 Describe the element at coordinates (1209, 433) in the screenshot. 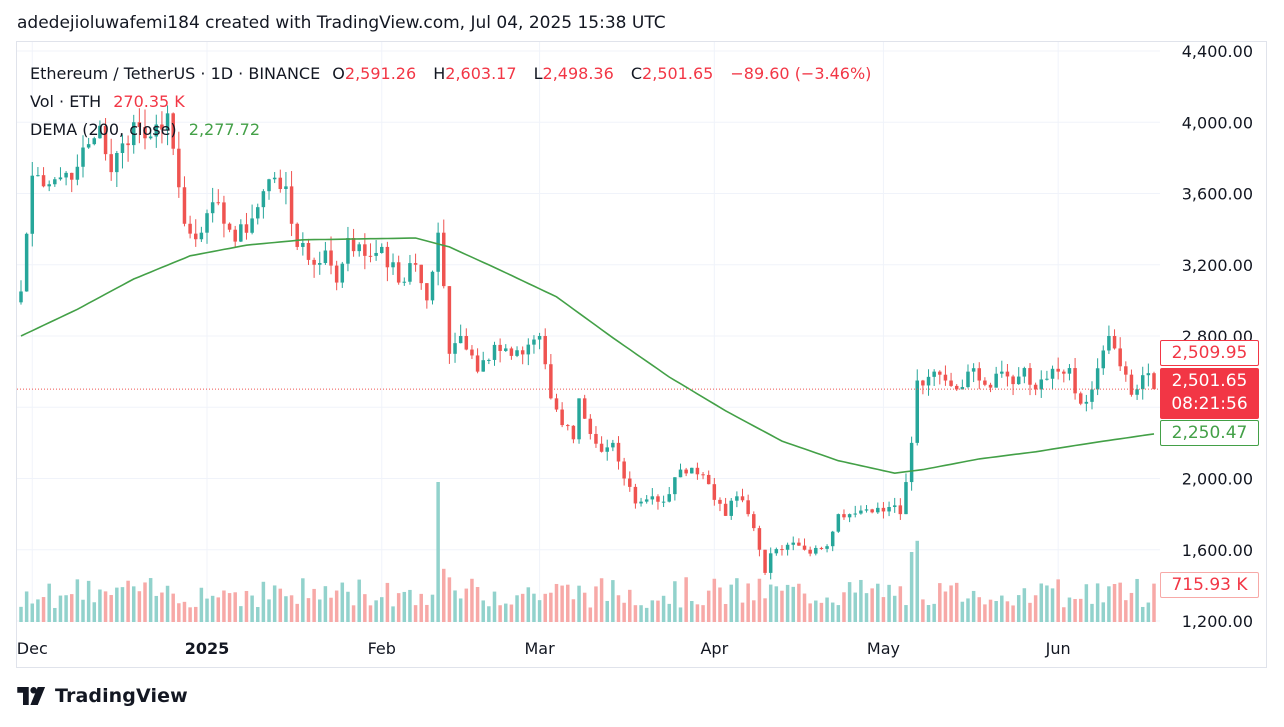

I see `dema-price-tag: 2,250.47` at that location.